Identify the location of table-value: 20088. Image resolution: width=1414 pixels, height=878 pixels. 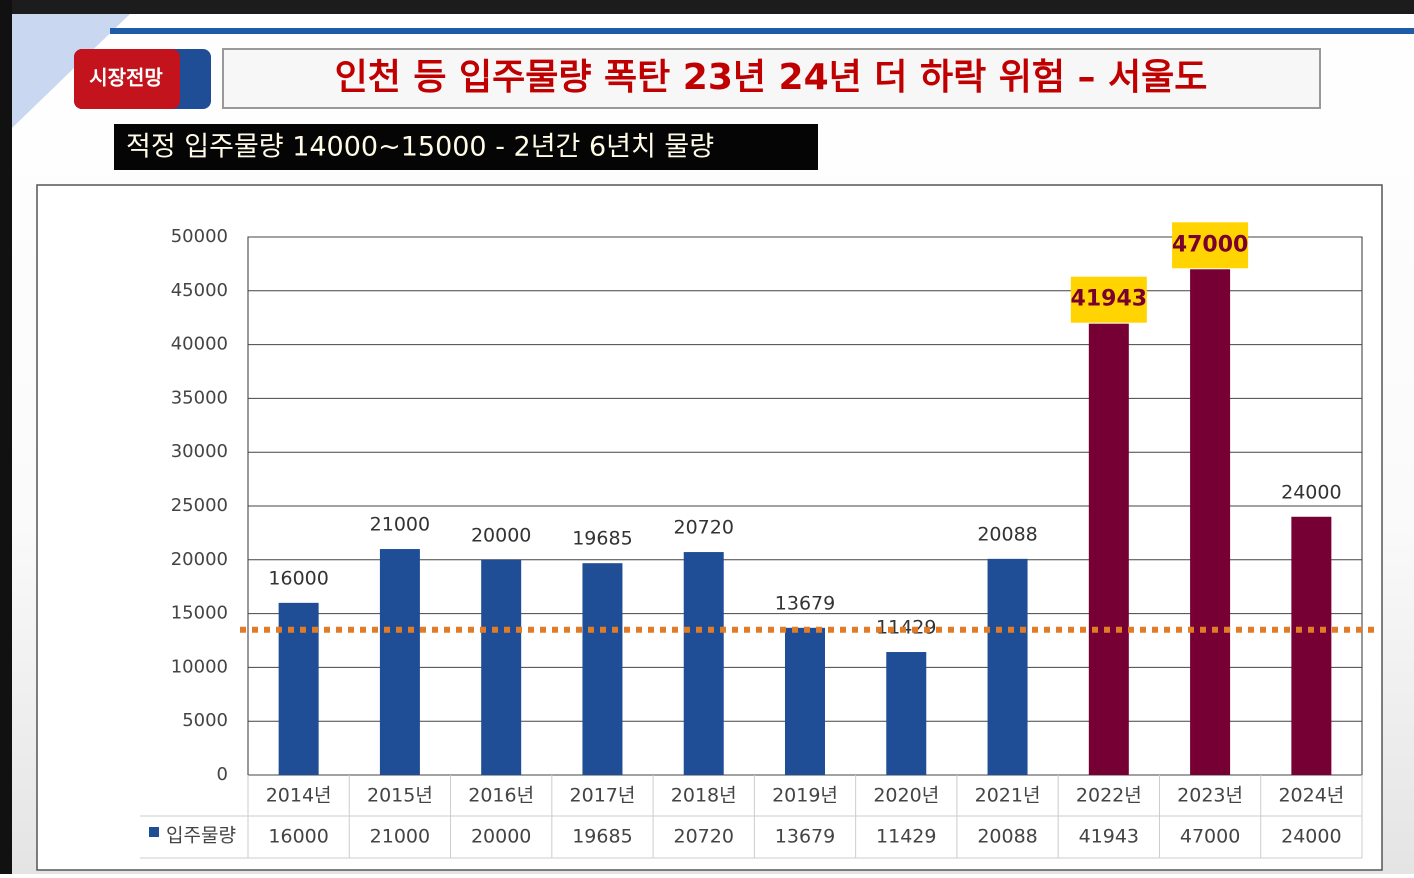
(1007, 837).